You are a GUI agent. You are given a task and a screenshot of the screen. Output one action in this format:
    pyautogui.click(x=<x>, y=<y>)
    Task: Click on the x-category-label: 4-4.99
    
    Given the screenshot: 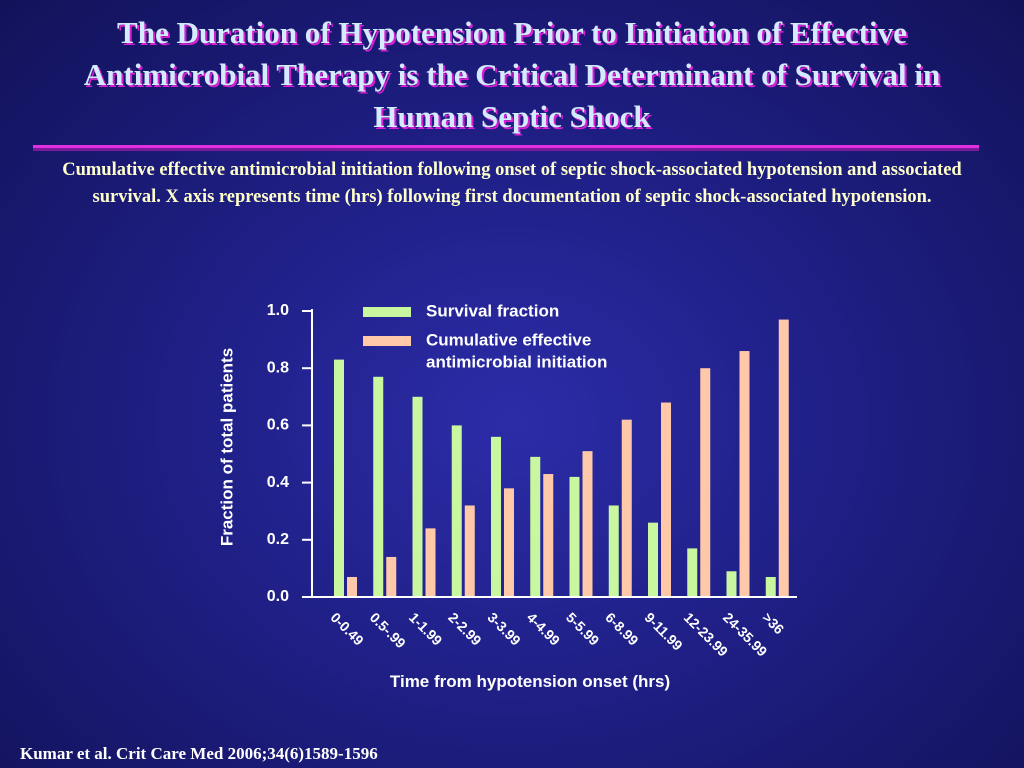 What is the action you would take?
    pyautogui.click(x=544, y=629)
    